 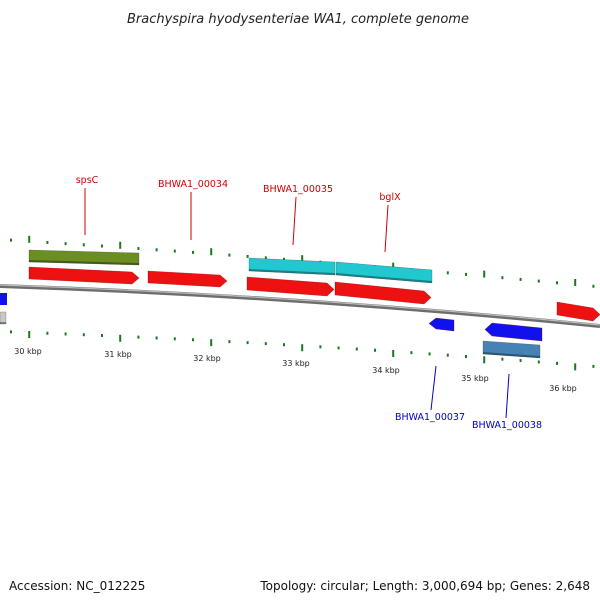 What do you see at coordinates (28, 351) in the screenshot?
I see `scale-label: 30 kbp` at bounding box center [28, 351].